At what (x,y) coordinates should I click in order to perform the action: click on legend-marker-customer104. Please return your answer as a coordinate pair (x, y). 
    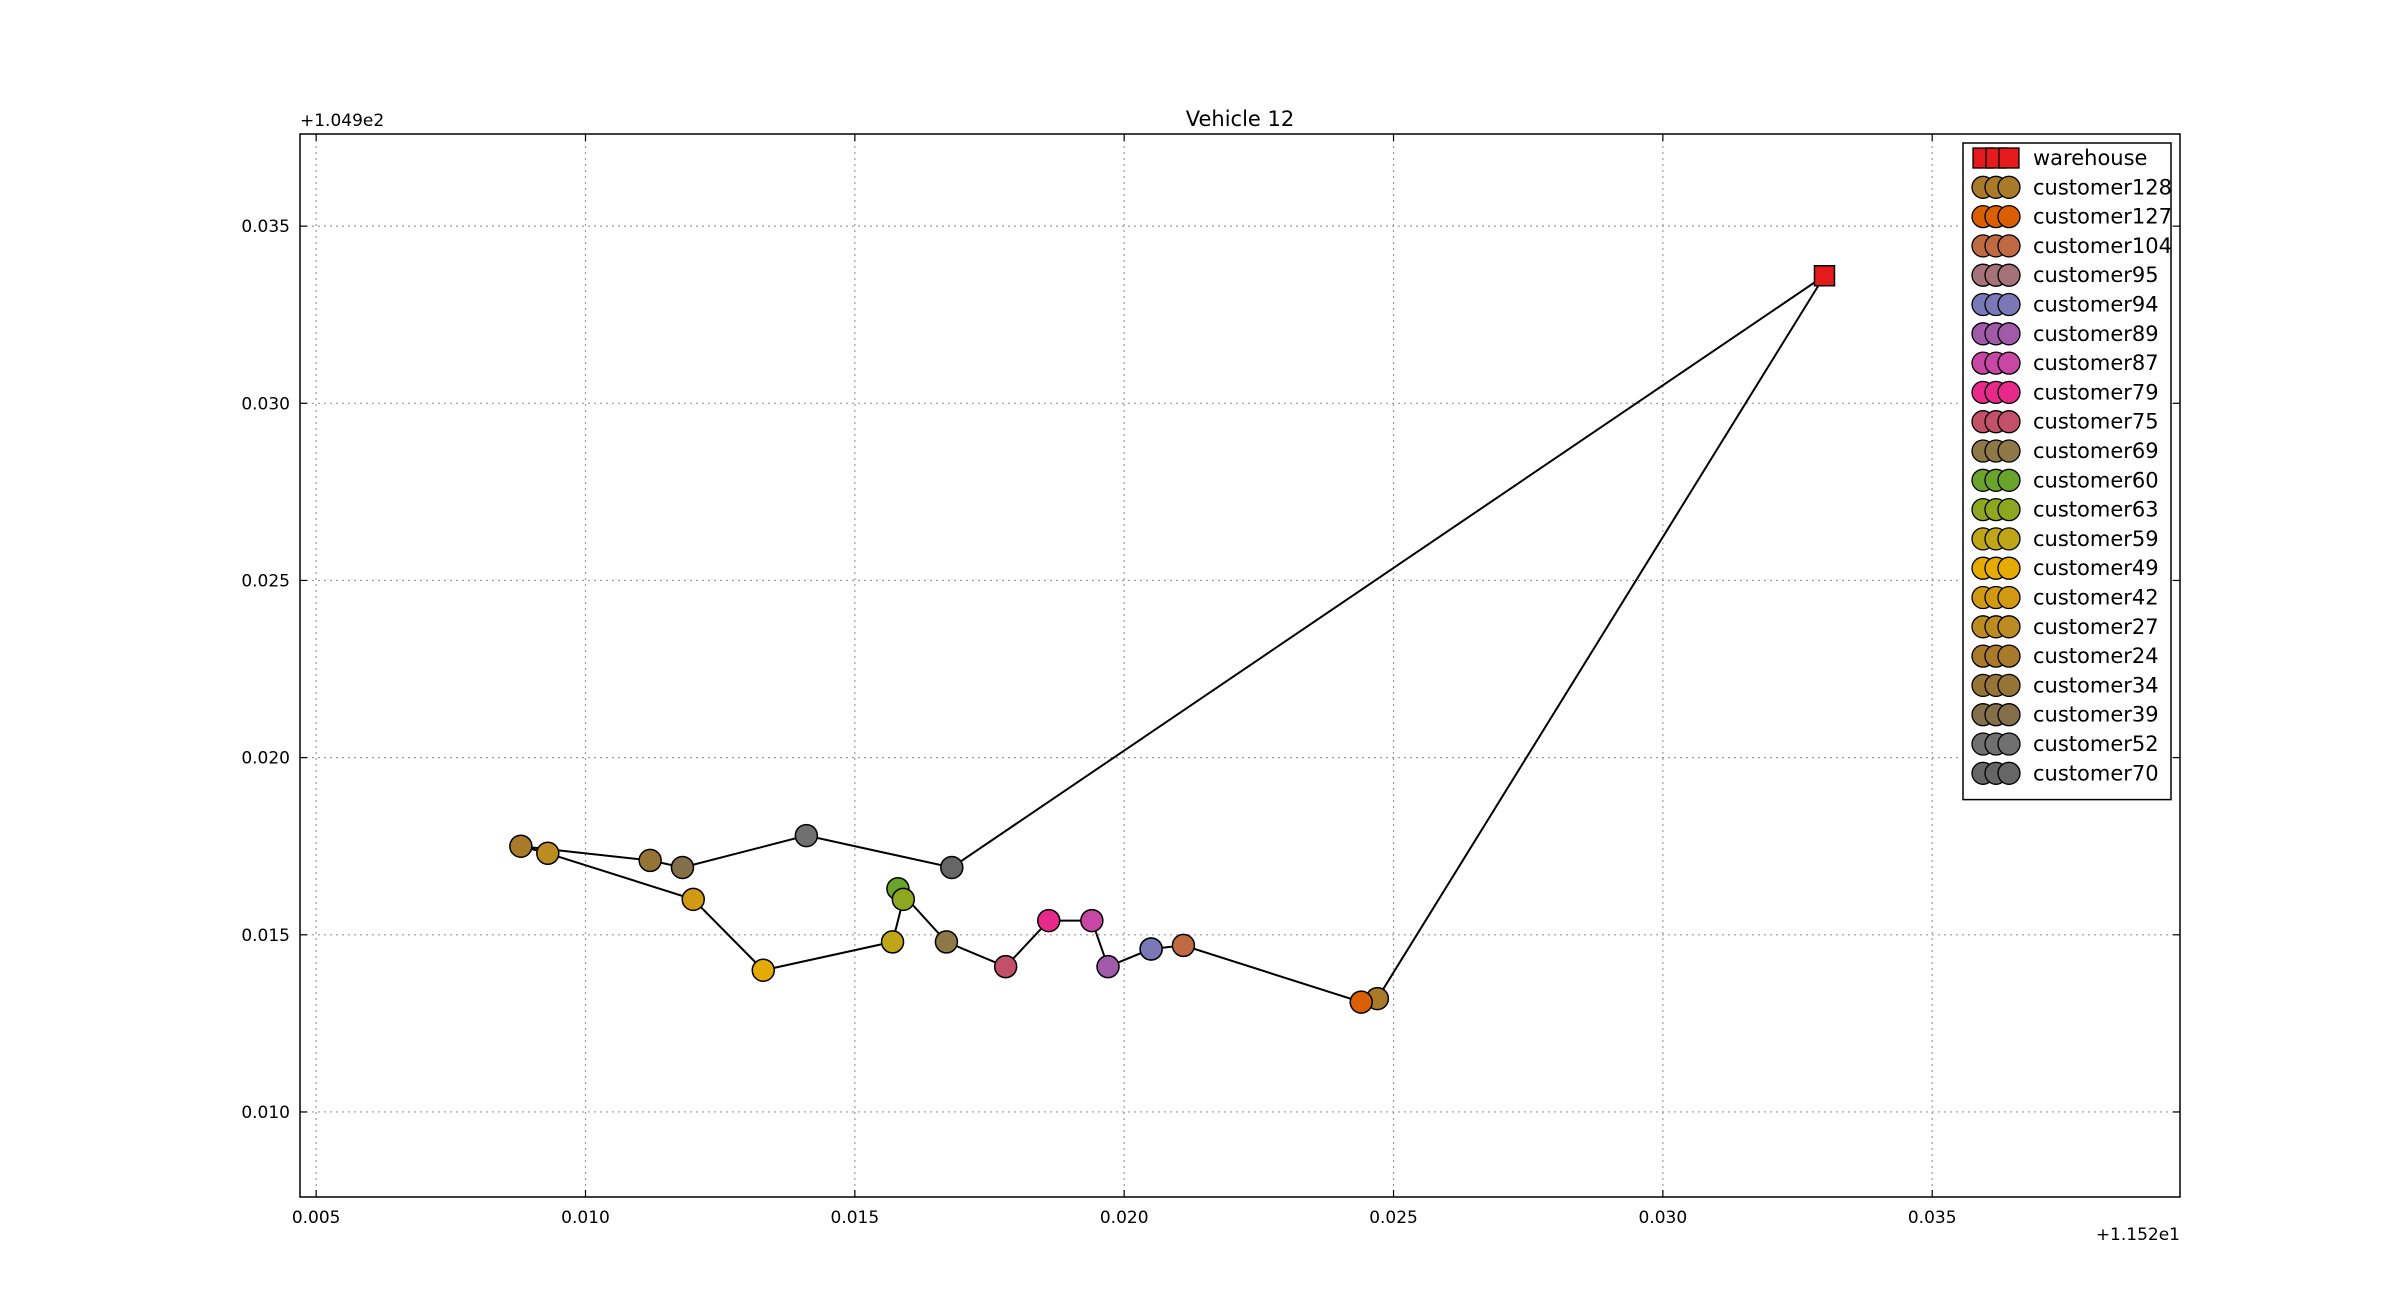
    Looking at the image, I should click on (2009, 246).